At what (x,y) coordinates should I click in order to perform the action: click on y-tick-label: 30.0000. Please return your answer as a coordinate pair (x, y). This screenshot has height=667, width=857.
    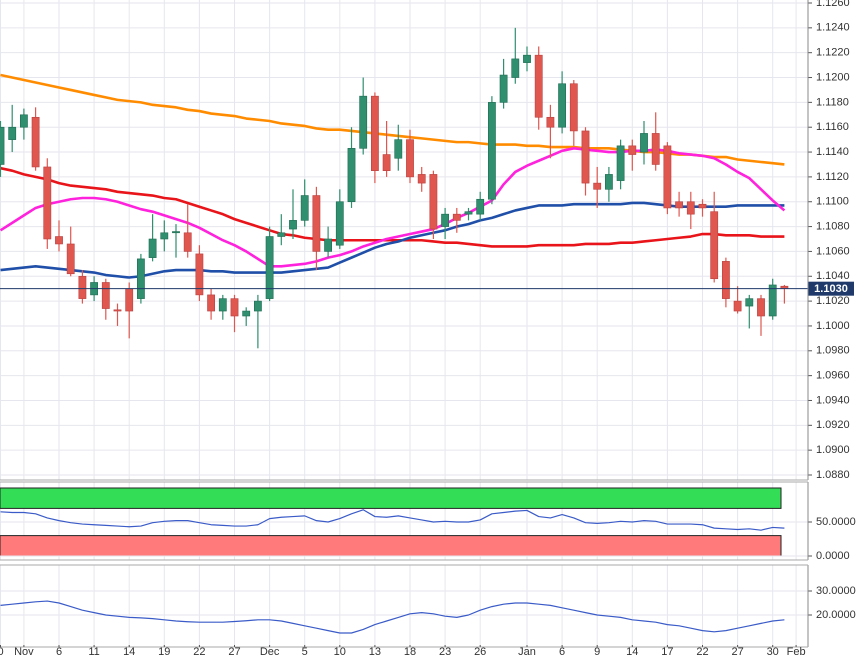
    Looking at the image, I should click on (836, 591).